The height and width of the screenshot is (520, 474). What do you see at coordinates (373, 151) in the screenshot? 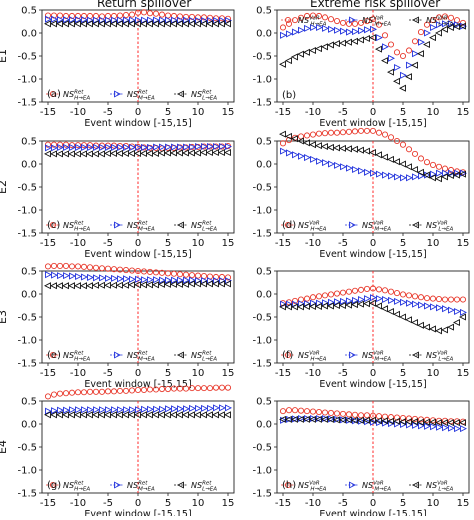
I see `series-h` at bounding box center [373, 151].